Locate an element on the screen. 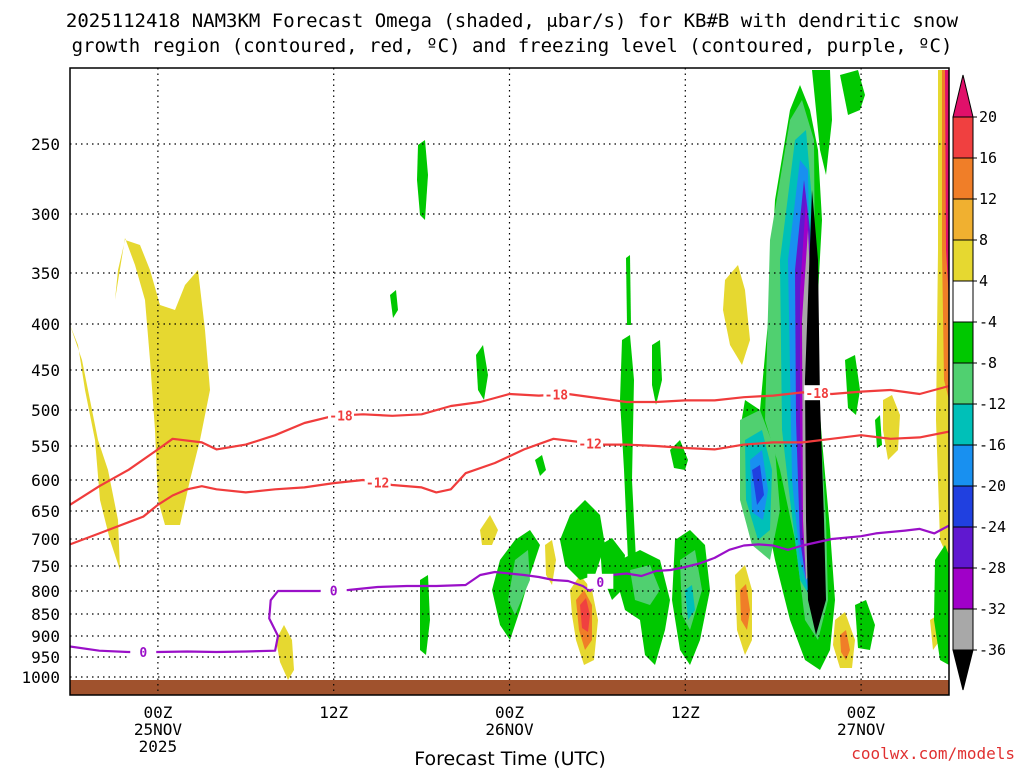 The width and height of the screenshot is (1024, 768). colorbar-label: -36 is located at coordinates (992, 650).